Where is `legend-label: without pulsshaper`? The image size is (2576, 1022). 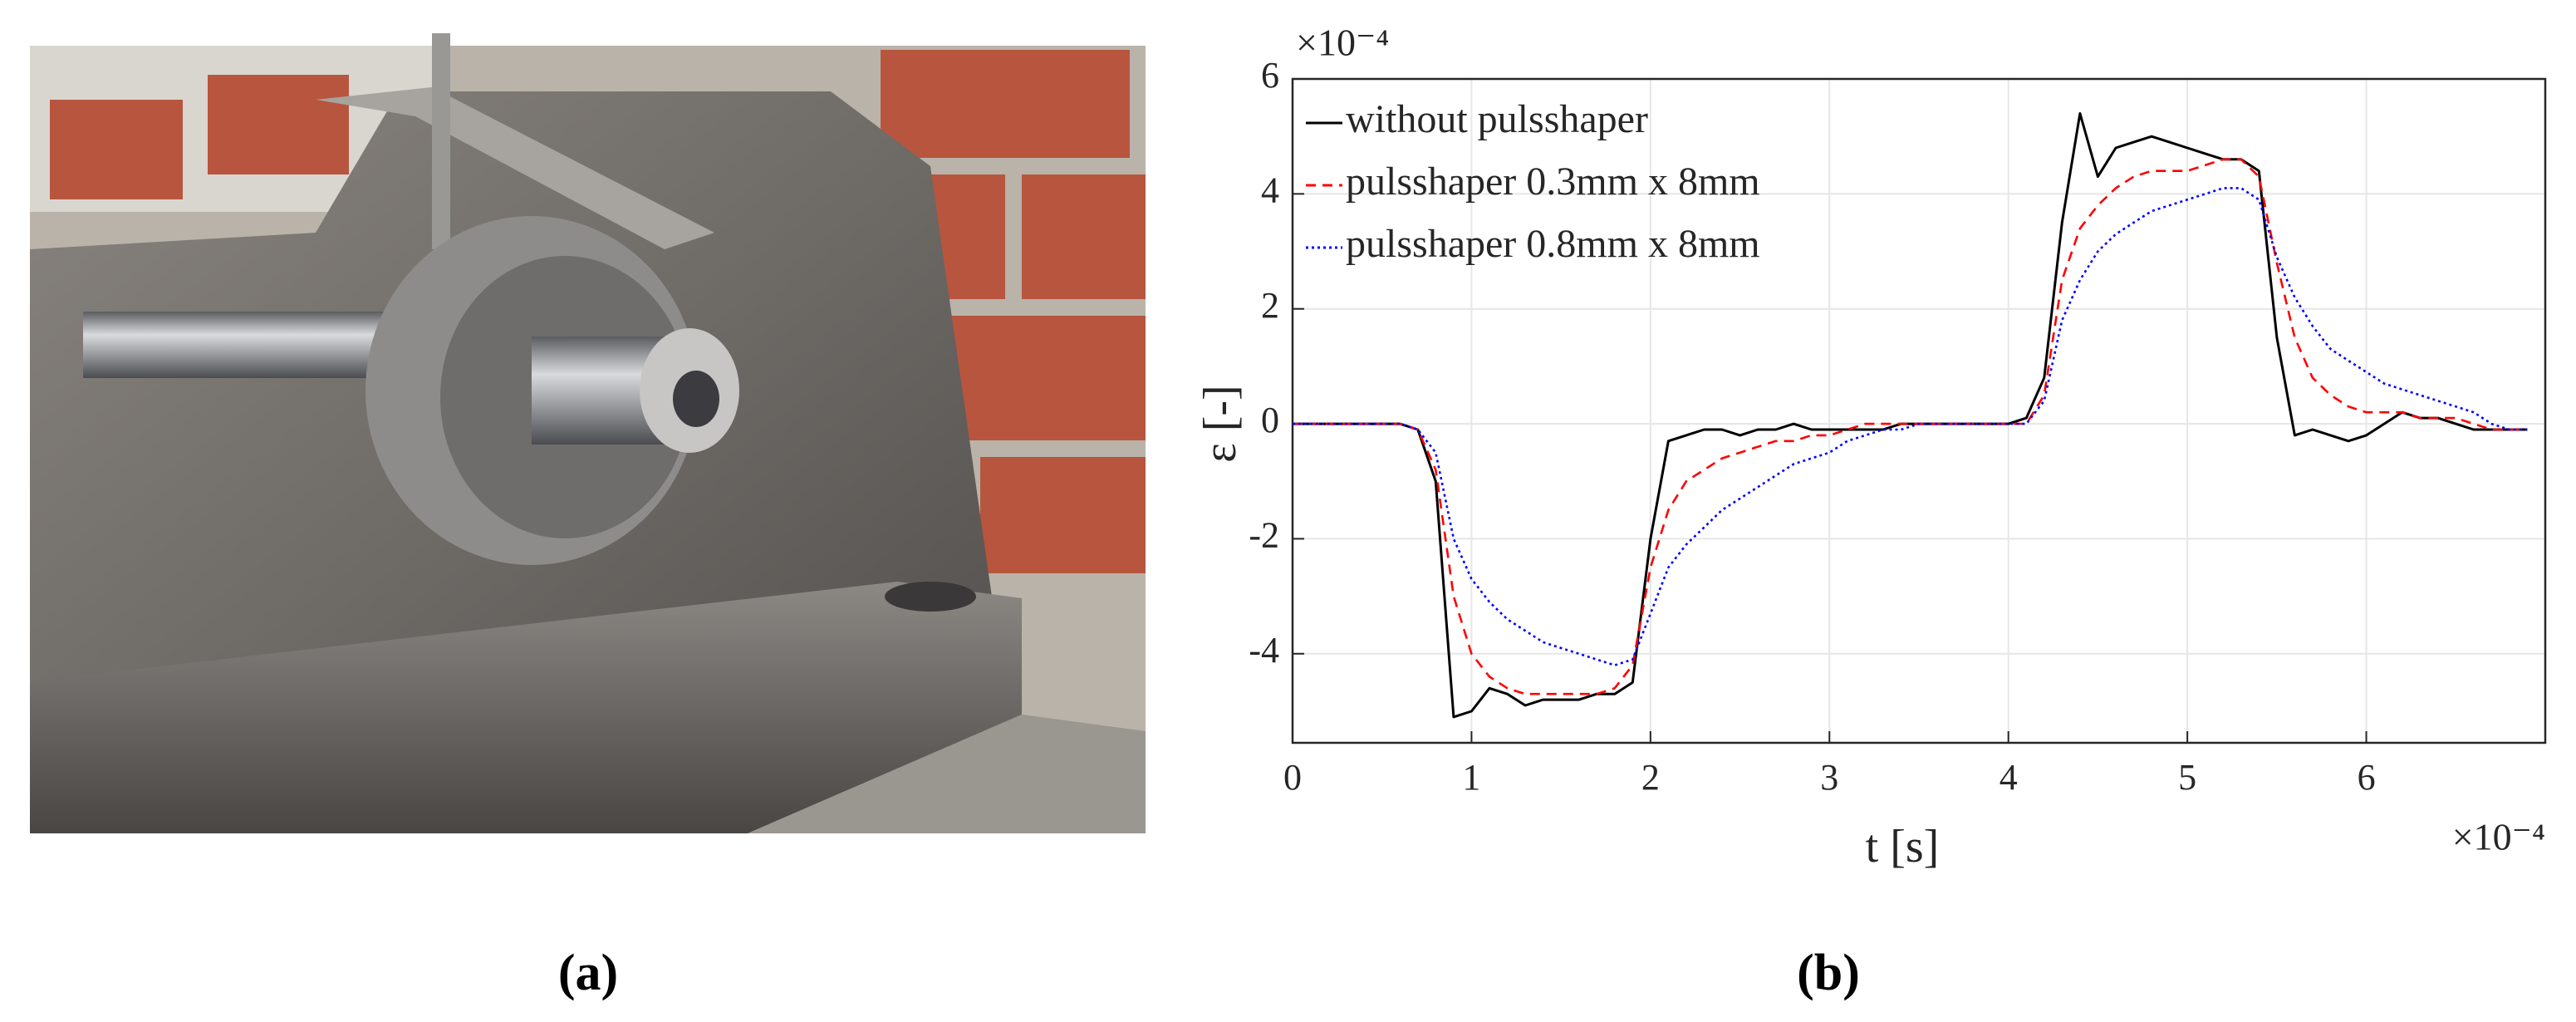 legend-label: without pulsshaper is located at coordinates (1497, 119).